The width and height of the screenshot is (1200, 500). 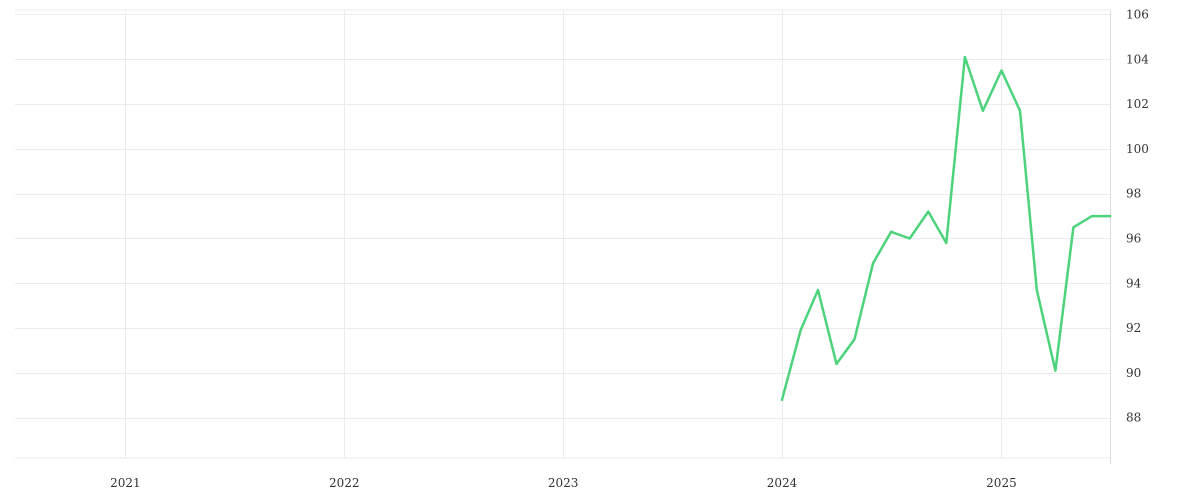 I want to click on y-tick-label: 106, so click(x=1137, y=14).